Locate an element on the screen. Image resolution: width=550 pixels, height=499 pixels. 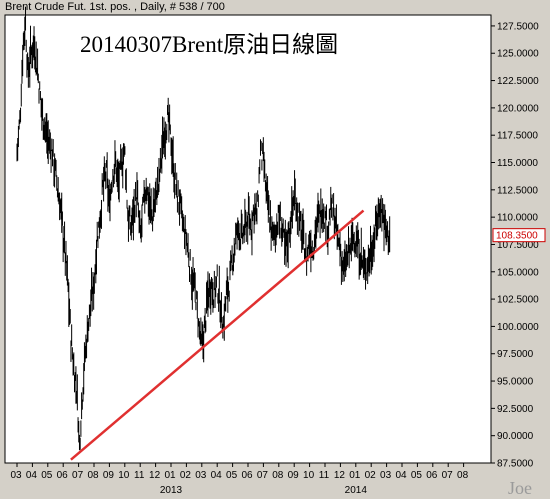
y-tick-label: 112.5000 is located at coordinates (517, 190).